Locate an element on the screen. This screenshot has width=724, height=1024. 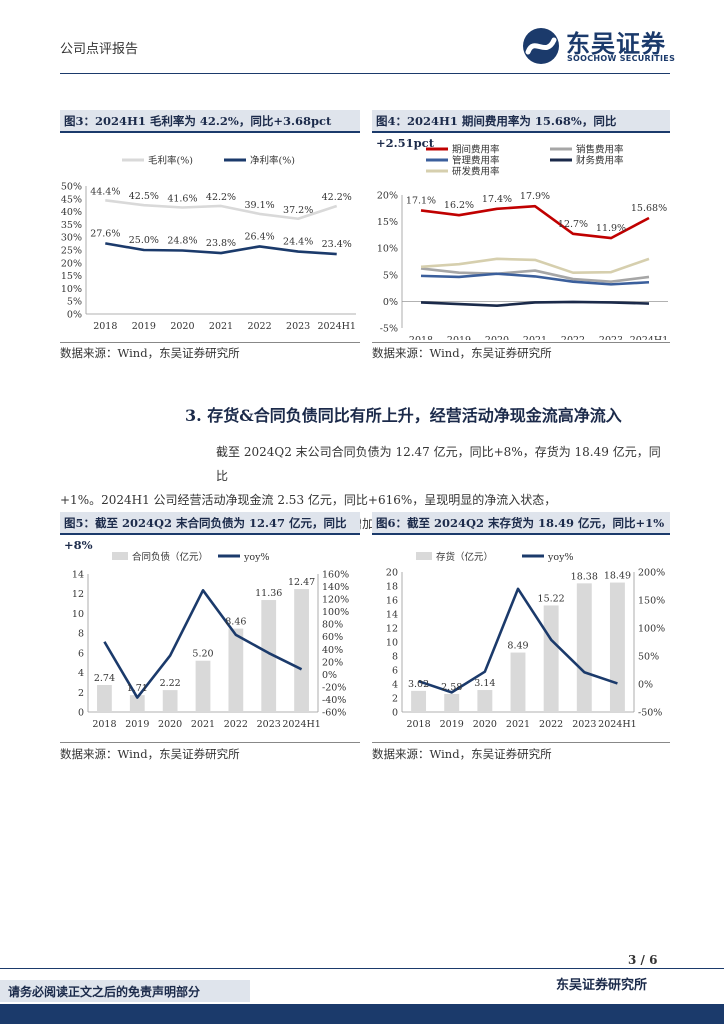
y-right-tick-label: 150% is located at coordinates (651, 601).